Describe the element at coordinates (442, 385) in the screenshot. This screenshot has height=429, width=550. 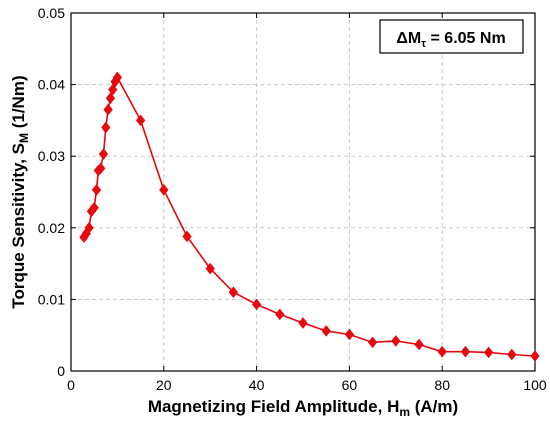
I see `x-tick-label: 80` at that location.